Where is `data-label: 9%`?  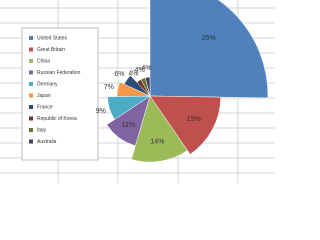
data-label: 9% is located at coordinates (101, 111).